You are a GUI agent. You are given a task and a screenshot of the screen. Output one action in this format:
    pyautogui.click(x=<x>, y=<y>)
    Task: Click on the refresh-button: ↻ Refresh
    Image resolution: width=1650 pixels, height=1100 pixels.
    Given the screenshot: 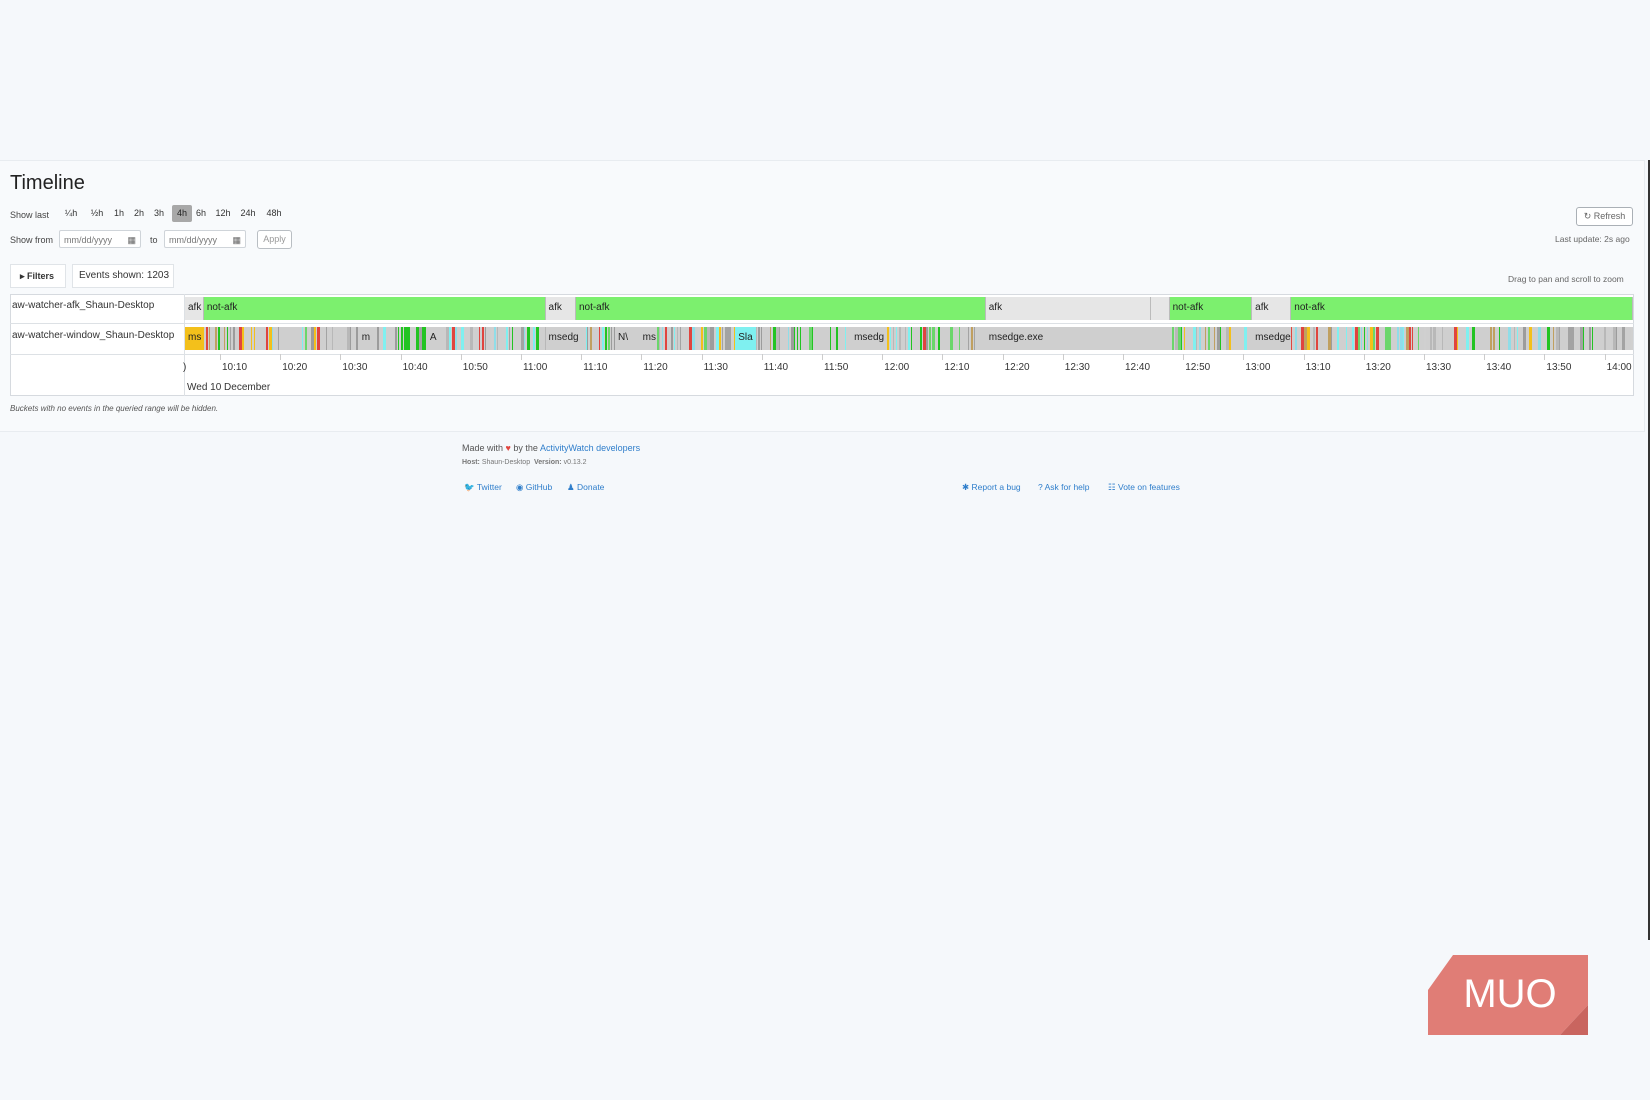 What is the action you would take?
    pyautogui.click(x=1604, y=216)
    